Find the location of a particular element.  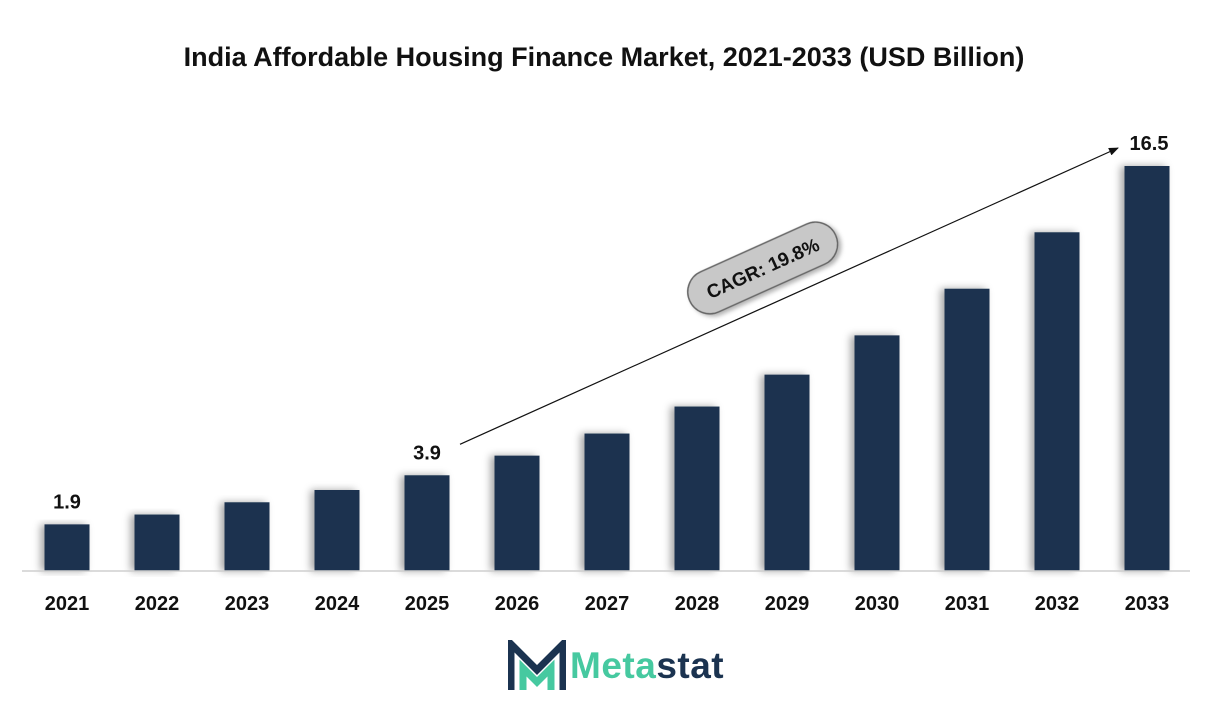

bar-2030 is located at coordinates (877, 453).